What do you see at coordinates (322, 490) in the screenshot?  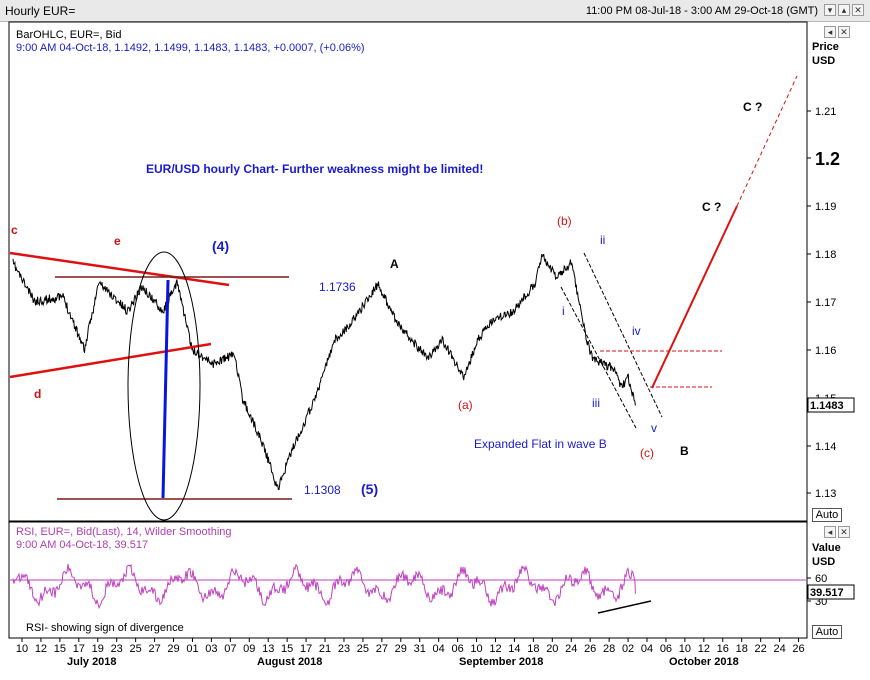 I see `label-low-1308: 1.1308` at bounding box center [322, 490].